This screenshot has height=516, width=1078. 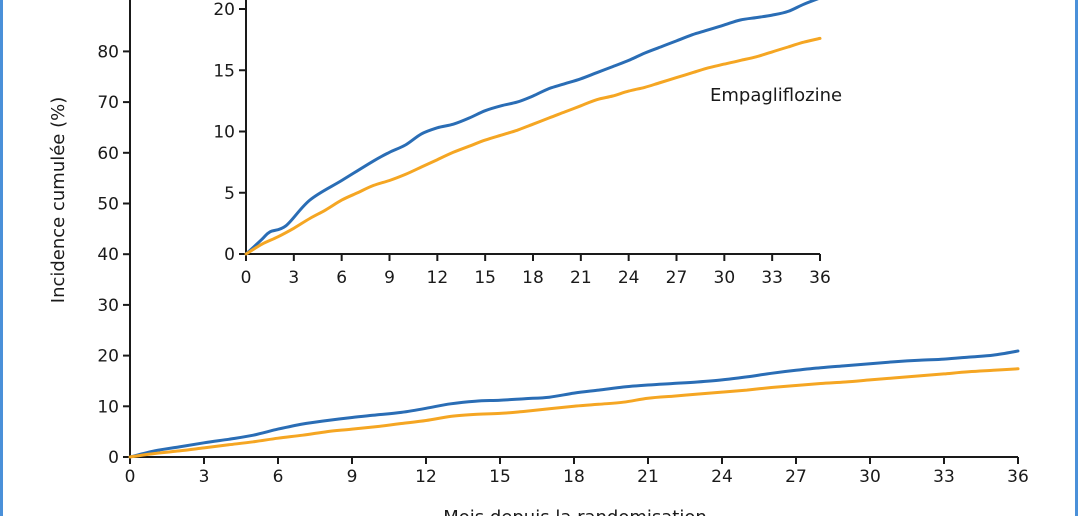 What do you see at coordinates (677, 278) in the screenshot?
I see `inset-x-tick-label: 27` at bounding box center [677, 278].